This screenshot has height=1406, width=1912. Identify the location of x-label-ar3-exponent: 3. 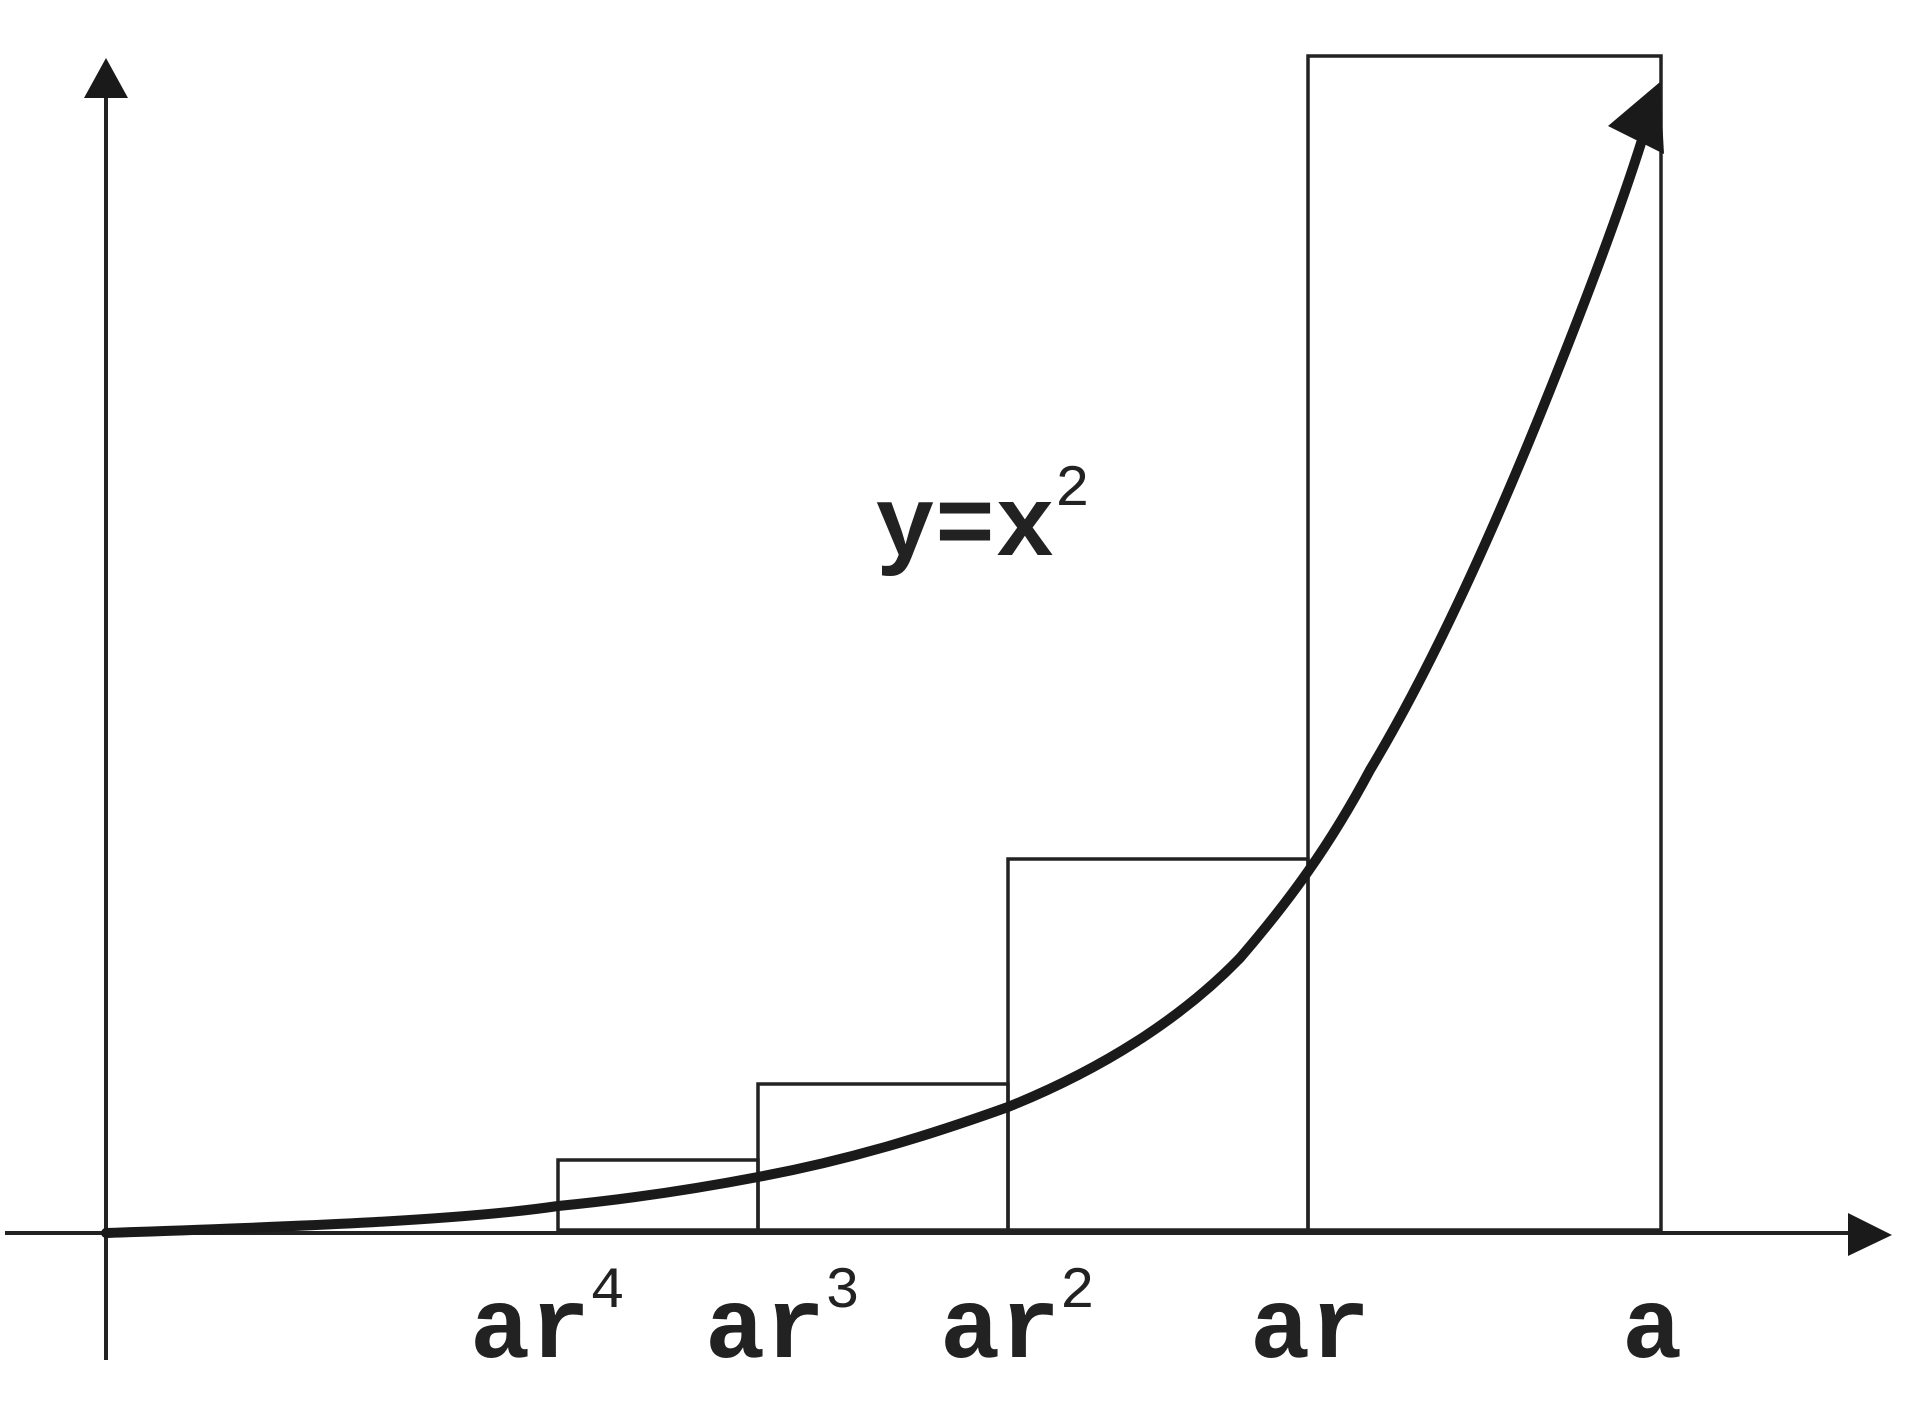
(842, 1292).